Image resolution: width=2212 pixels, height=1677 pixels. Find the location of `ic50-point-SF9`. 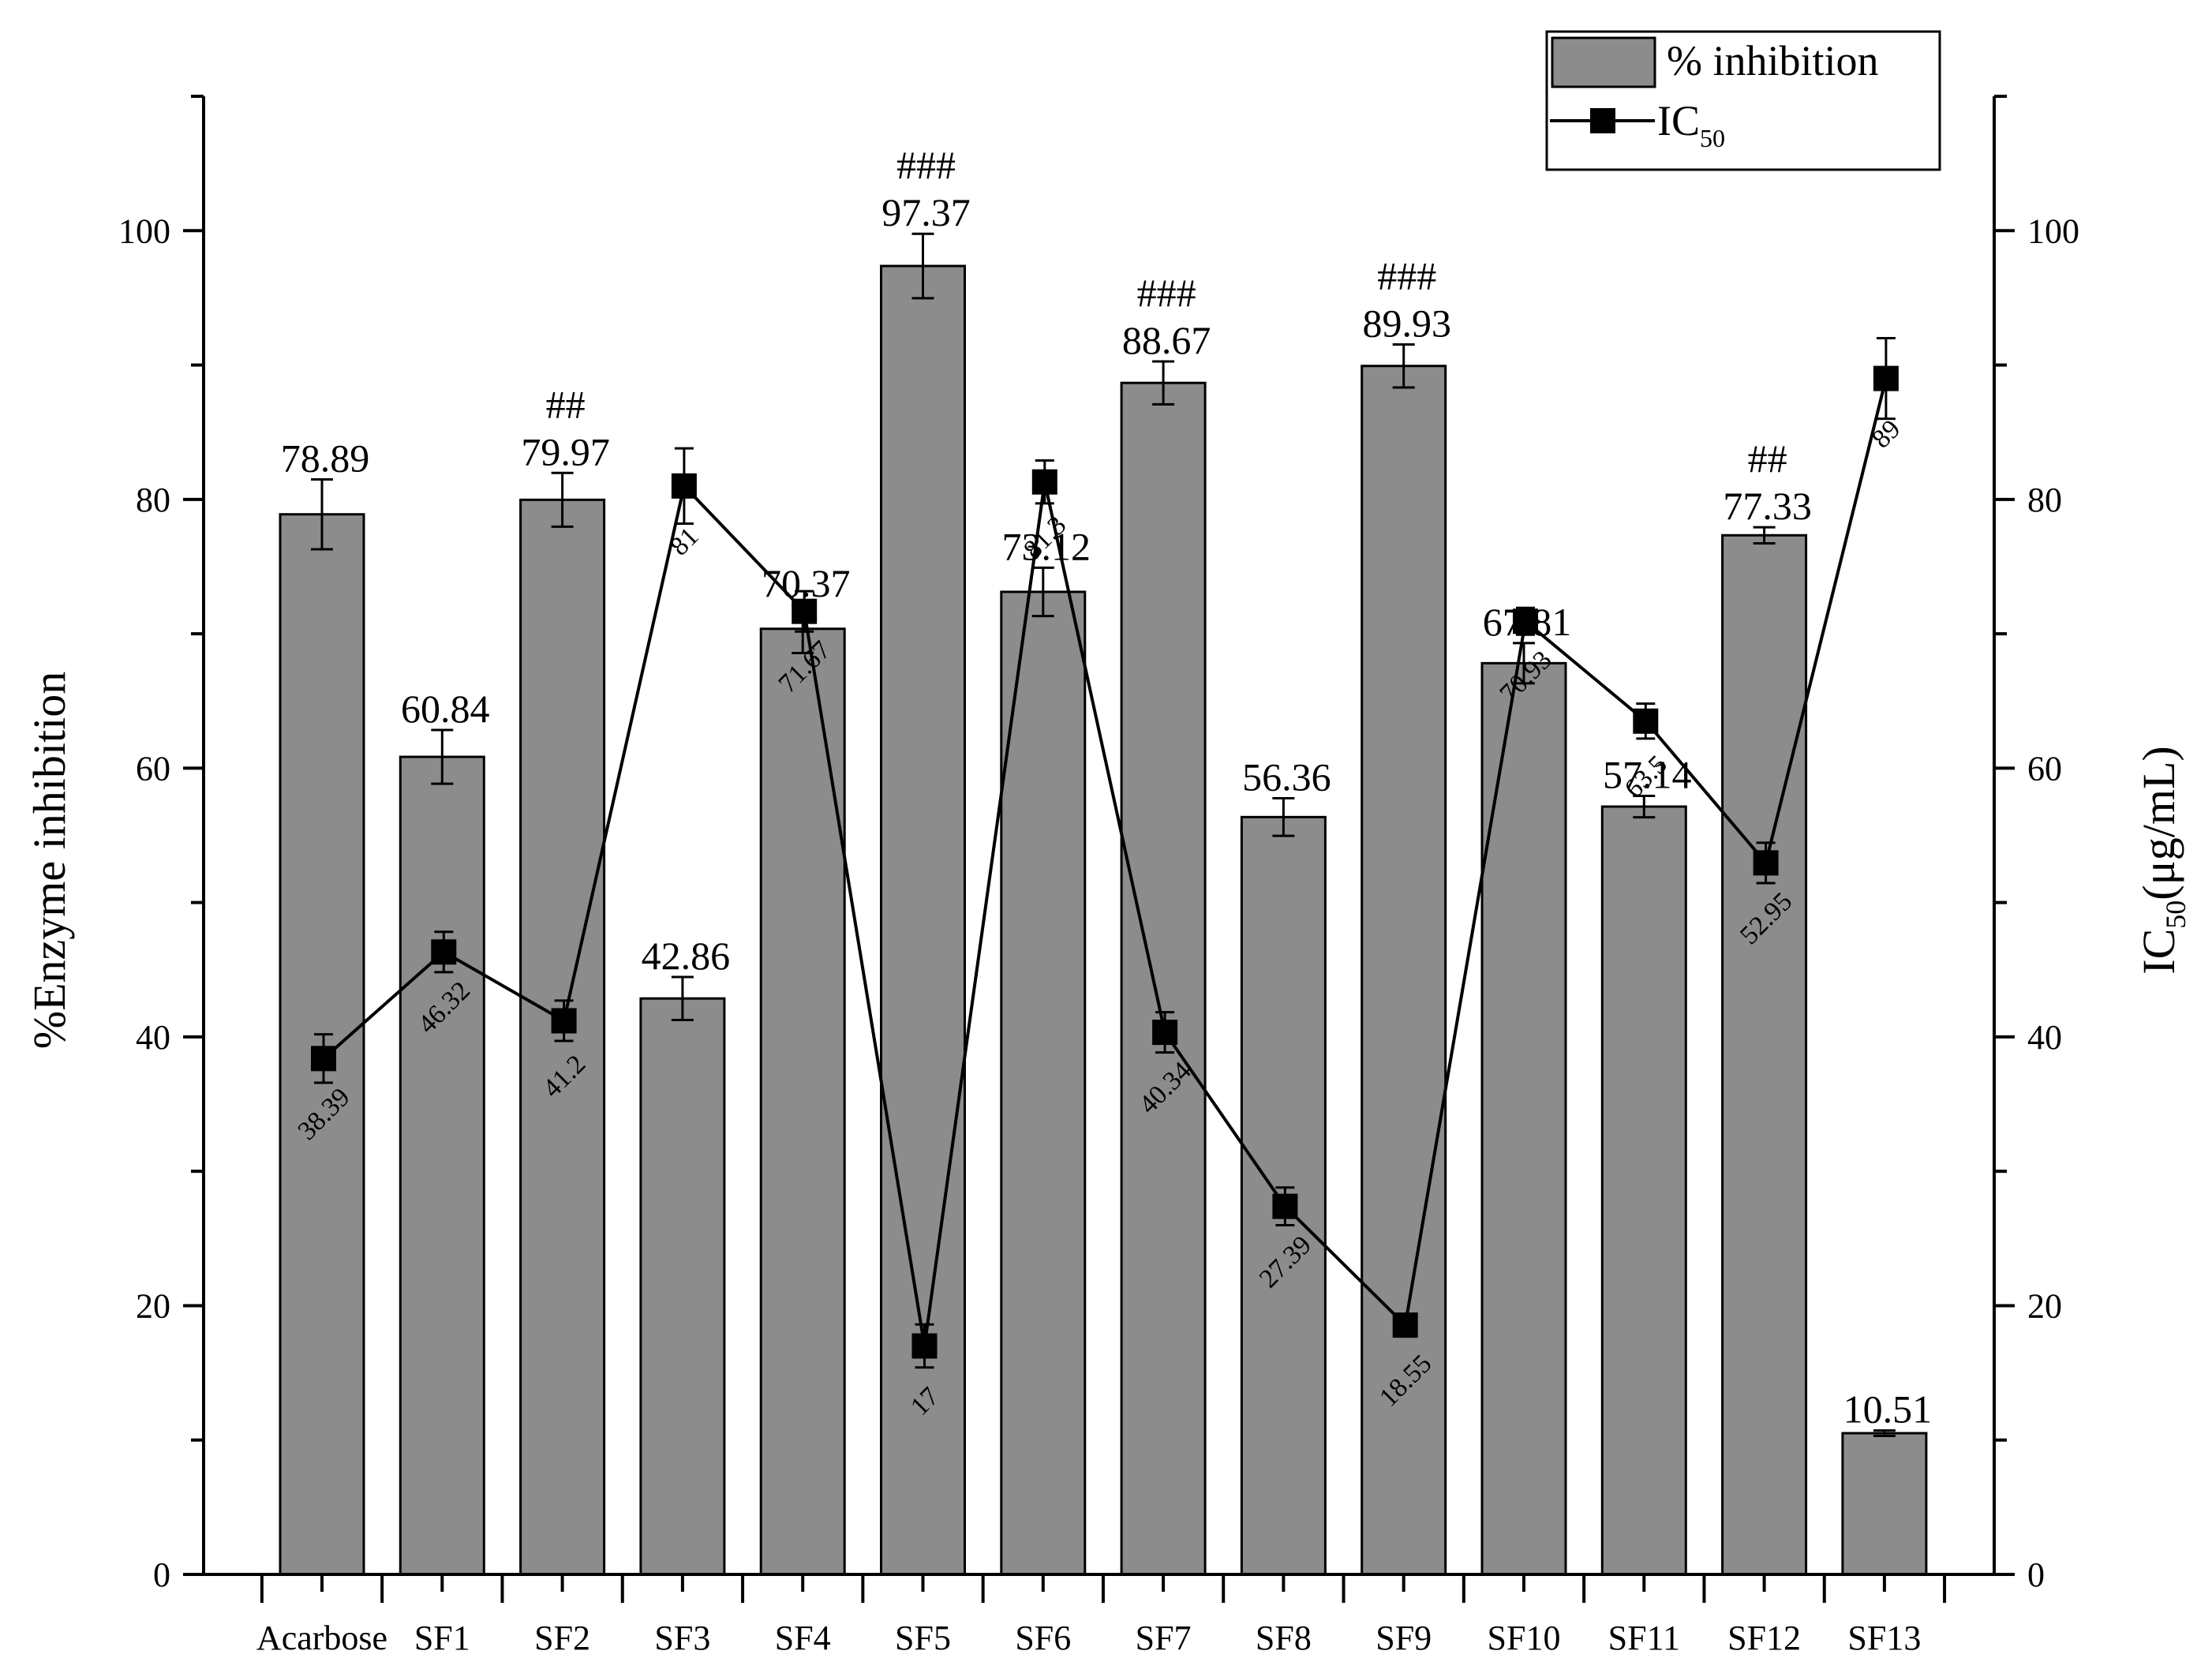

ic50-point-SF9 is located at coordinates (1405, 1325).